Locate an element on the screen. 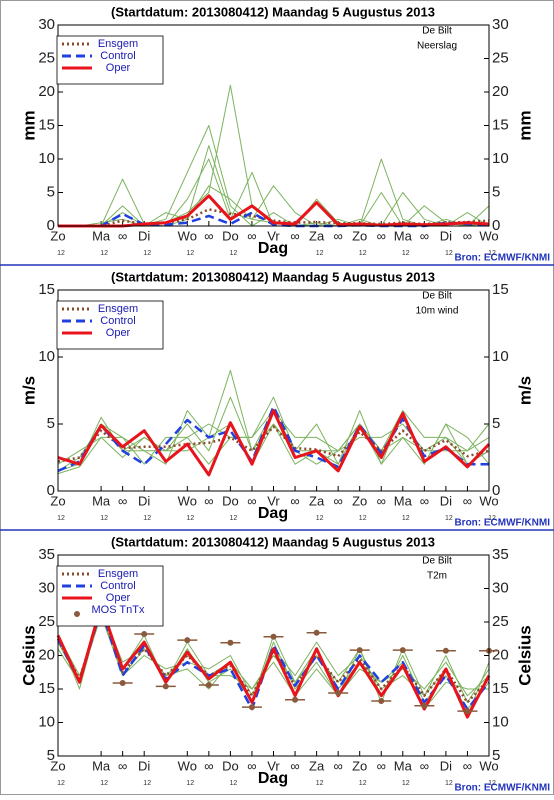  legend-label: Control is located at coordinates (117, 321).